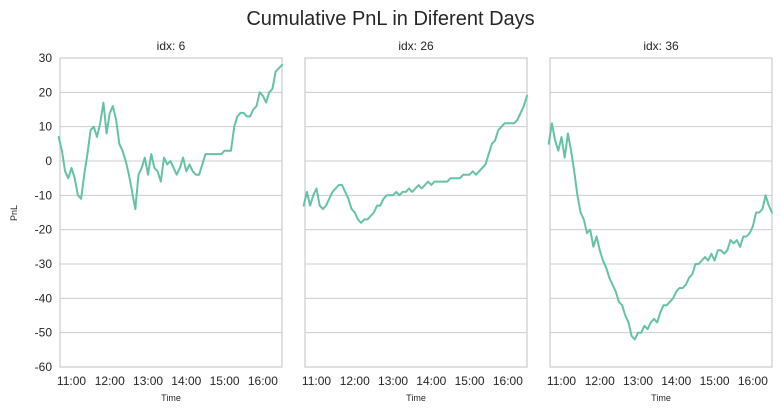 The height and width of the screenshot is (414, 781). Describe the element at coordinates (46, 92) in the screenshot. I see `y-tick-label: 20` at that location.